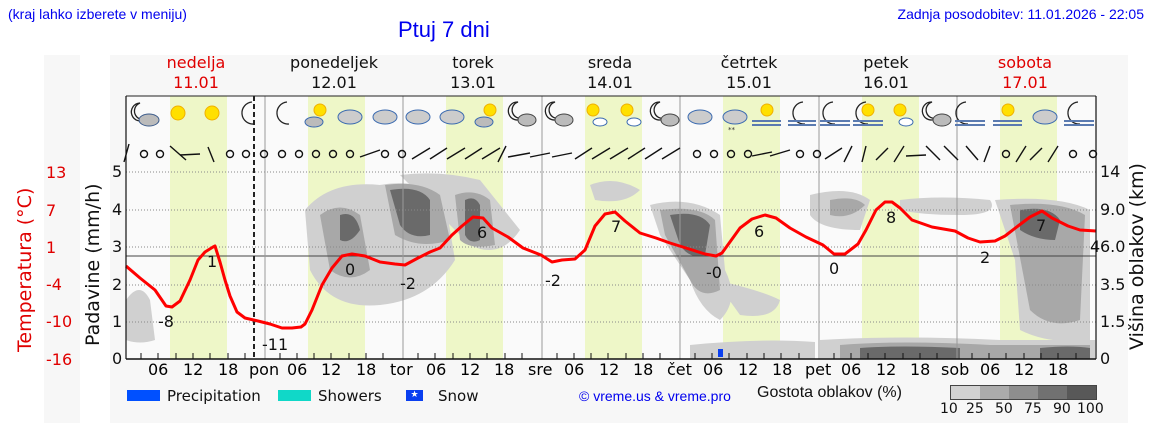 This screenshot has height=443, width=1152. Describe the element at coordinates (458, 396) in the screenshot. I see `snow-legend-label: Snow` at that location.